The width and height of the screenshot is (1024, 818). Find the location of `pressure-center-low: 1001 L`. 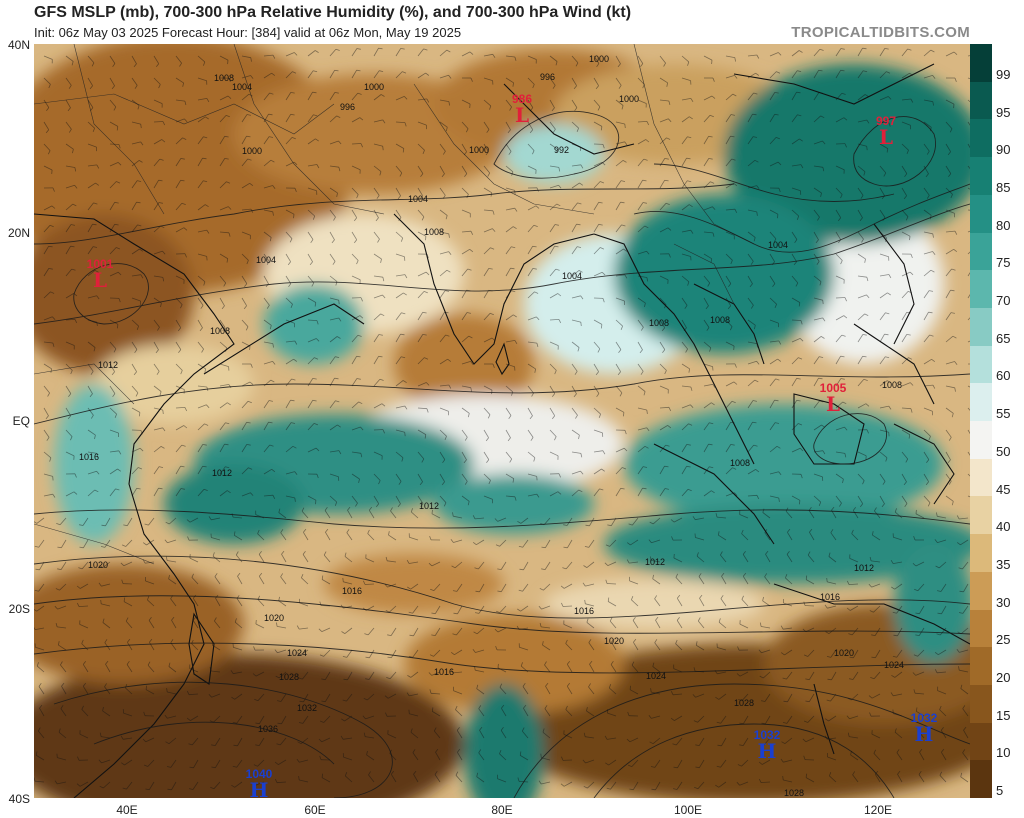

pressure-center-low: 1001 L is located at coordinates (100, 273).